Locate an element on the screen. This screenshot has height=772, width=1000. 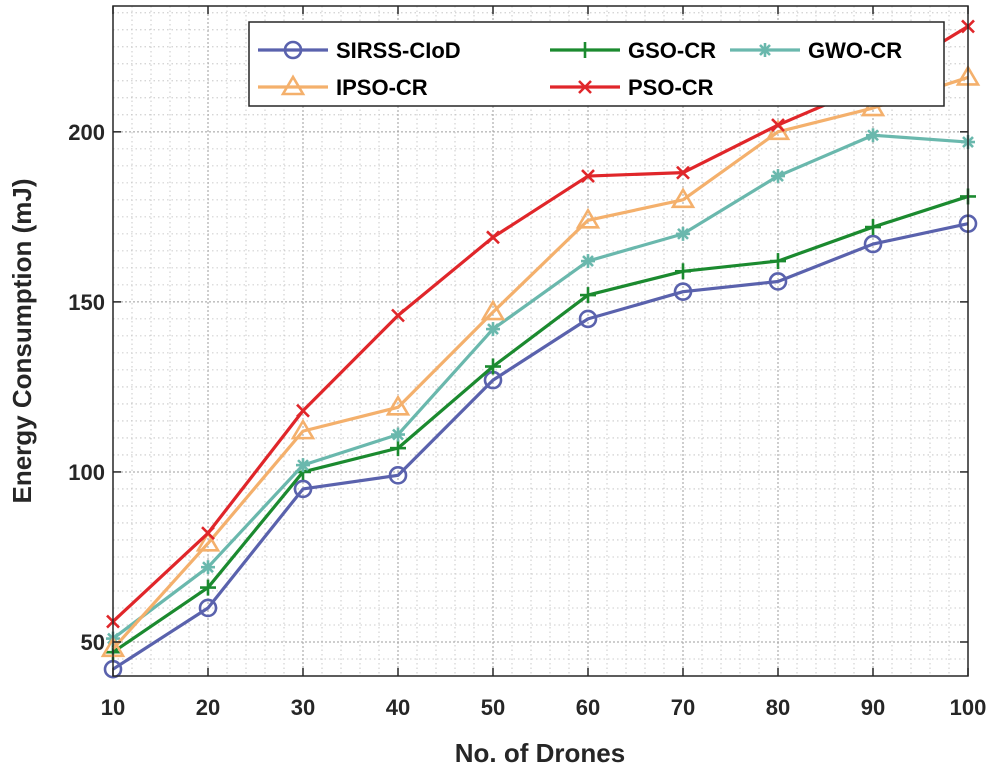
y-tick-label: 100 is located at coordinates (86, 472).